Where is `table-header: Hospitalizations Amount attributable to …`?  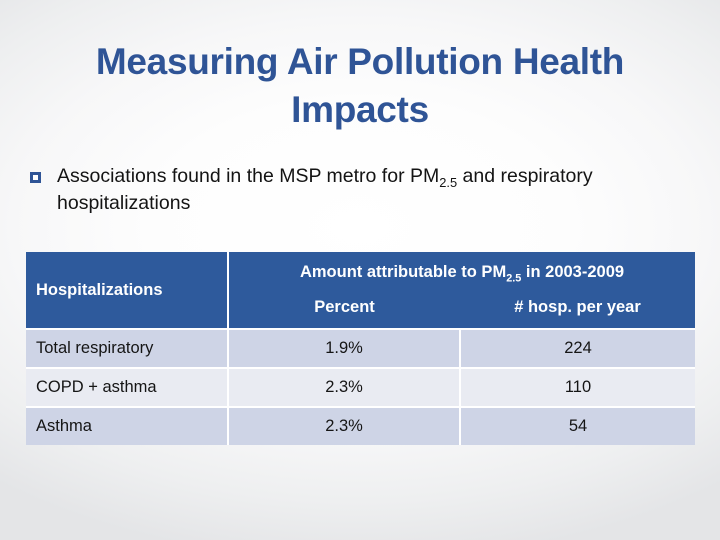 table-header: Hospitalizations Amount attributable to … is located at coordinates (361, 290).